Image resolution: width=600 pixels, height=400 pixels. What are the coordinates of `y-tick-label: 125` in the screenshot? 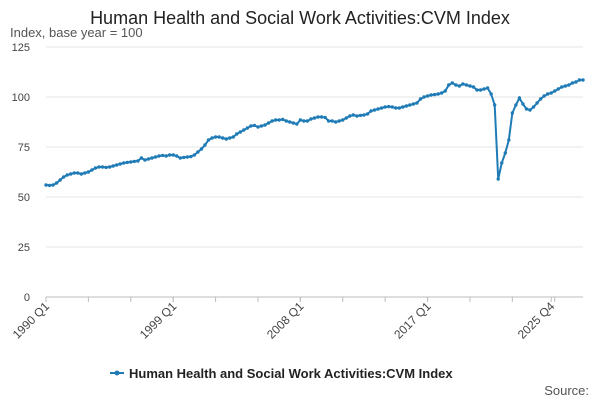 It's located at (21, 48).